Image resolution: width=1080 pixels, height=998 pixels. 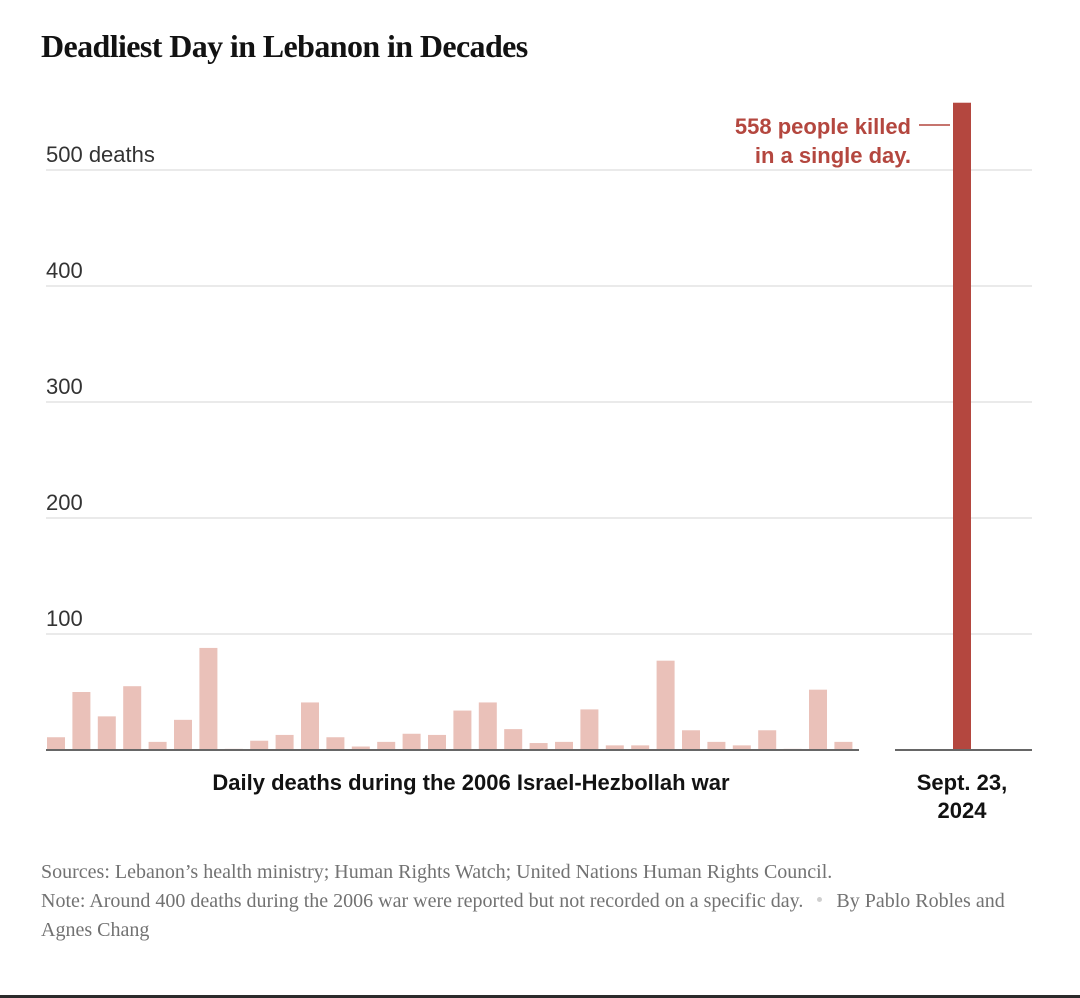 I want to click on separator-dot, so click(x=820, y=899).